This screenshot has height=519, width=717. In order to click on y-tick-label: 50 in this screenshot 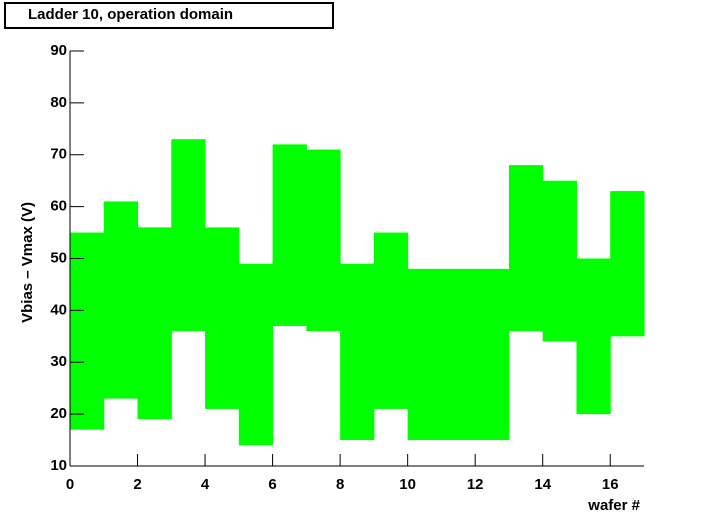, I will do `click(58, 257)`.